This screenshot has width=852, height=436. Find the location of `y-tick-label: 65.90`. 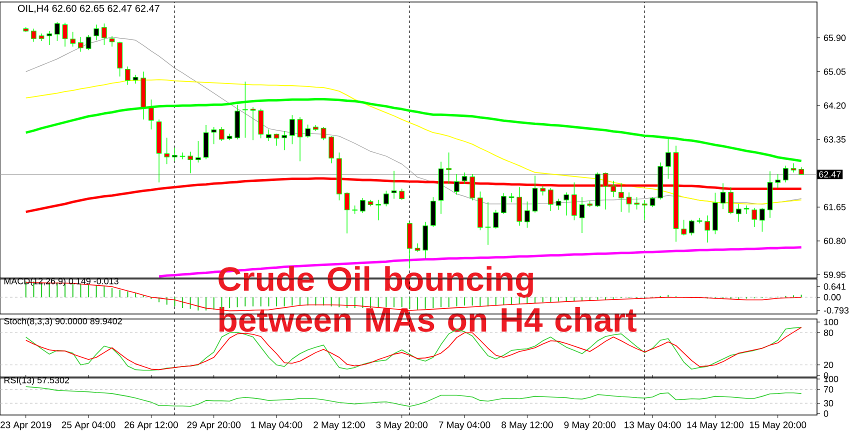

y-tick-label: 65.90 is located at coordinates (835, 38).